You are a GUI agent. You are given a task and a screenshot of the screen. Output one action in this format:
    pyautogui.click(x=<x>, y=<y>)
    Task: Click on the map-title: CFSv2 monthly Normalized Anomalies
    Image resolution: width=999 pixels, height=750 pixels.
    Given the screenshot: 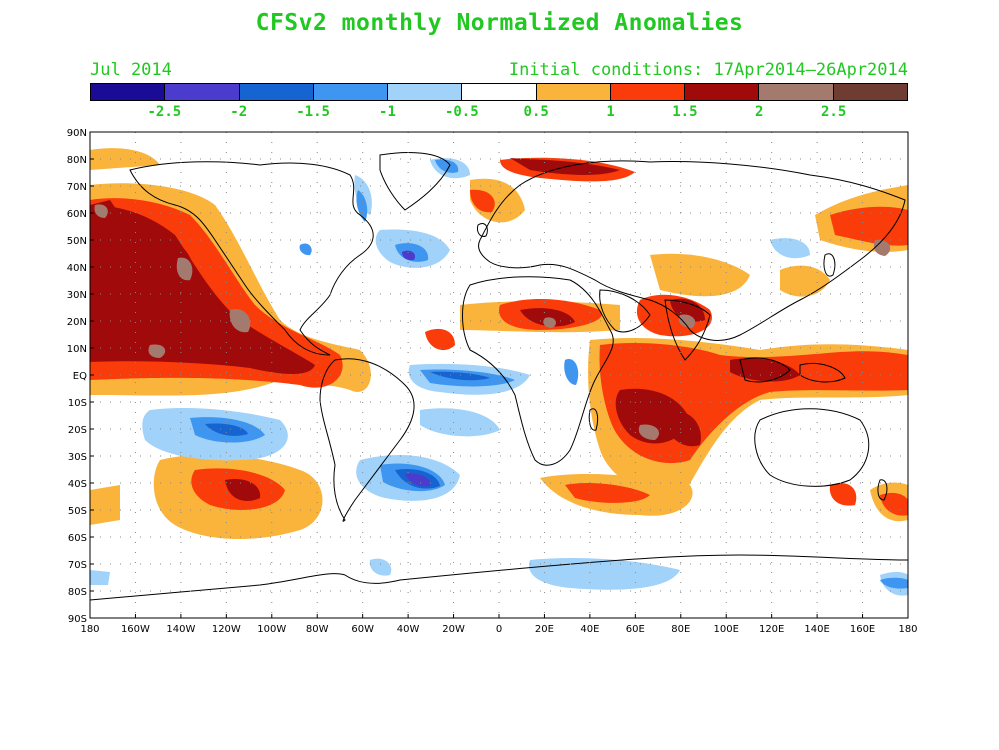 What is the action you would take?
    pyautogui.click(x=499, y=23)
    